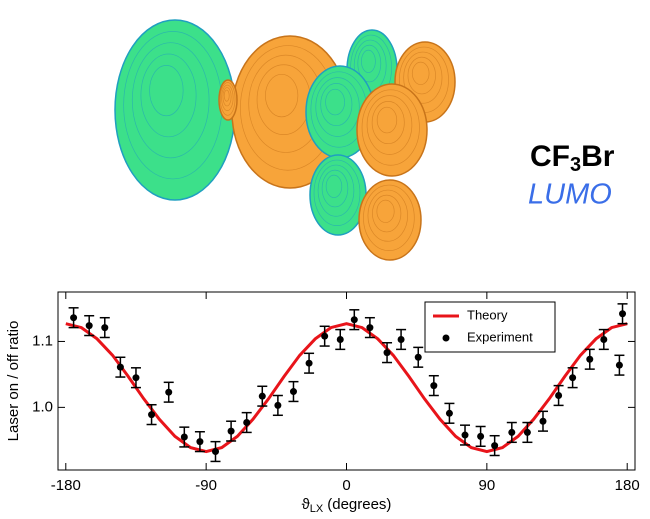  What do you see at coordinates (575, 165) in the screenshot?
I see `formula-subscript: 3` at bounding box center [575, 165].